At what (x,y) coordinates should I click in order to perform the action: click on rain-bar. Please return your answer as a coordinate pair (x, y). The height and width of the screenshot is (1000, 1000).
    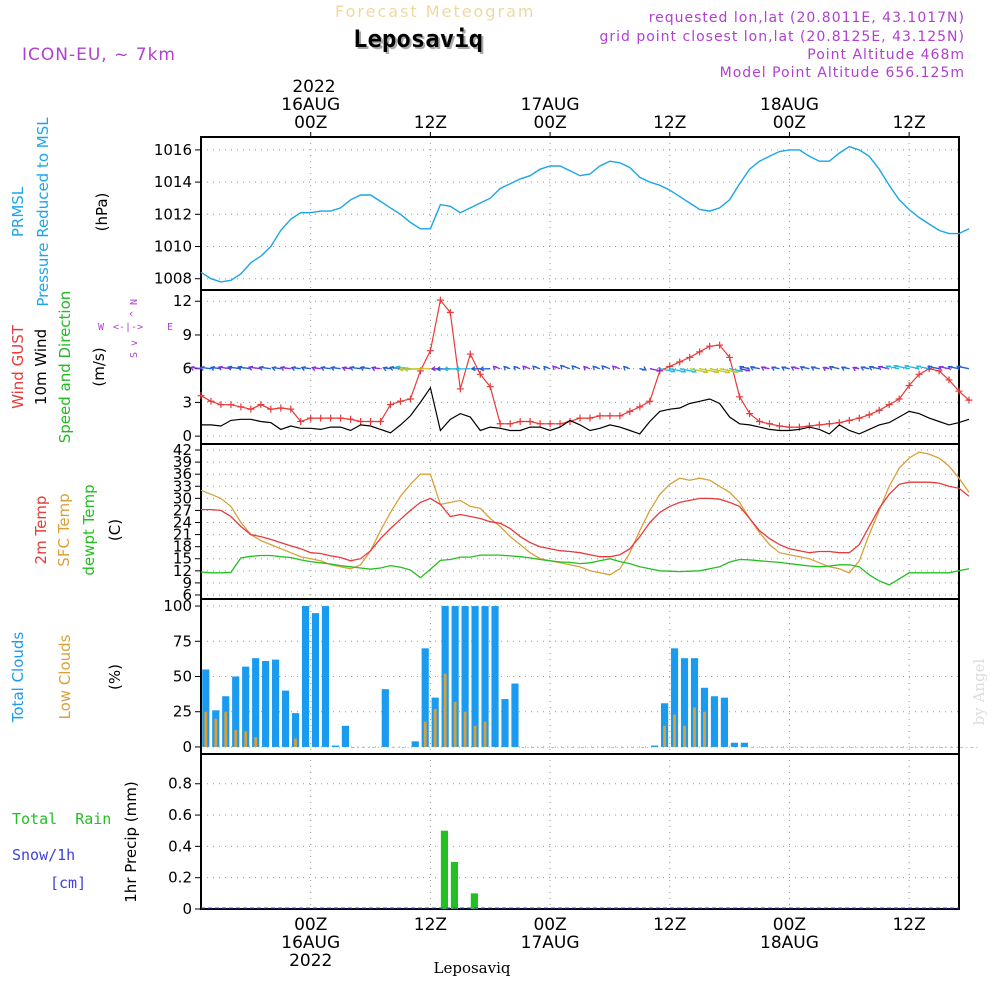
    Looking at the image, I should click on (474, 901).